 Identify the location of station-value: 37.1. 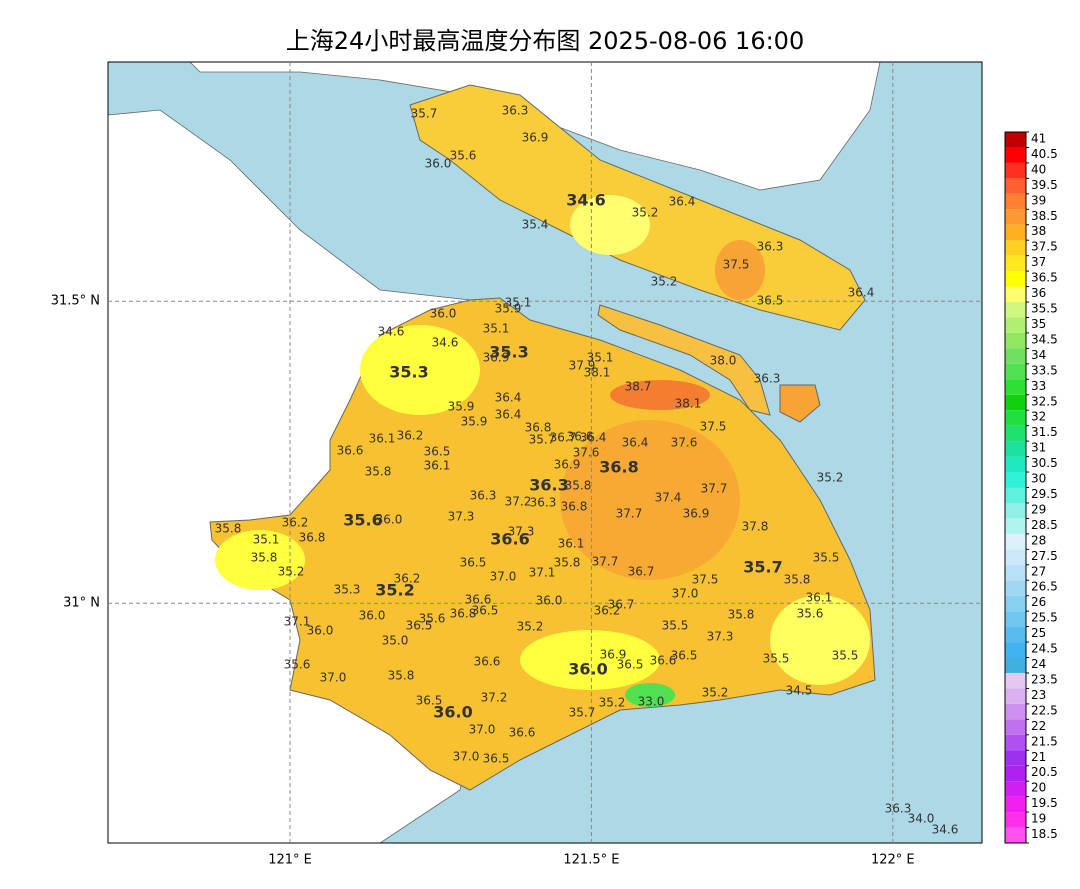
(542, 573).